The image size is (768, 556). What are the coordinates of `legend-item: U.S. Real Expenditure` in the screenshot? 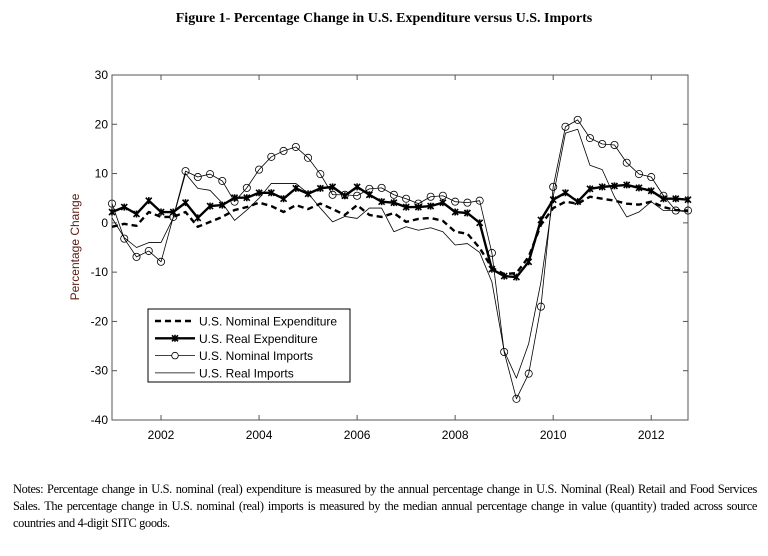 It's located at (236, 339).